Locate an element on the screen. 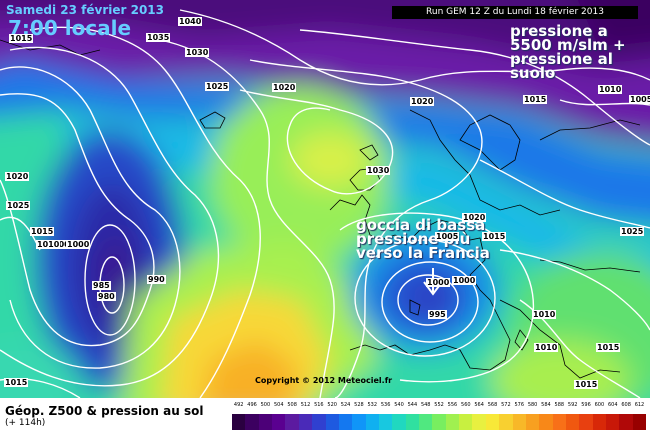  model-run-label: Run GEM 12 Z du Lundi 18 février 2013 is located at coordinates (515, 12).